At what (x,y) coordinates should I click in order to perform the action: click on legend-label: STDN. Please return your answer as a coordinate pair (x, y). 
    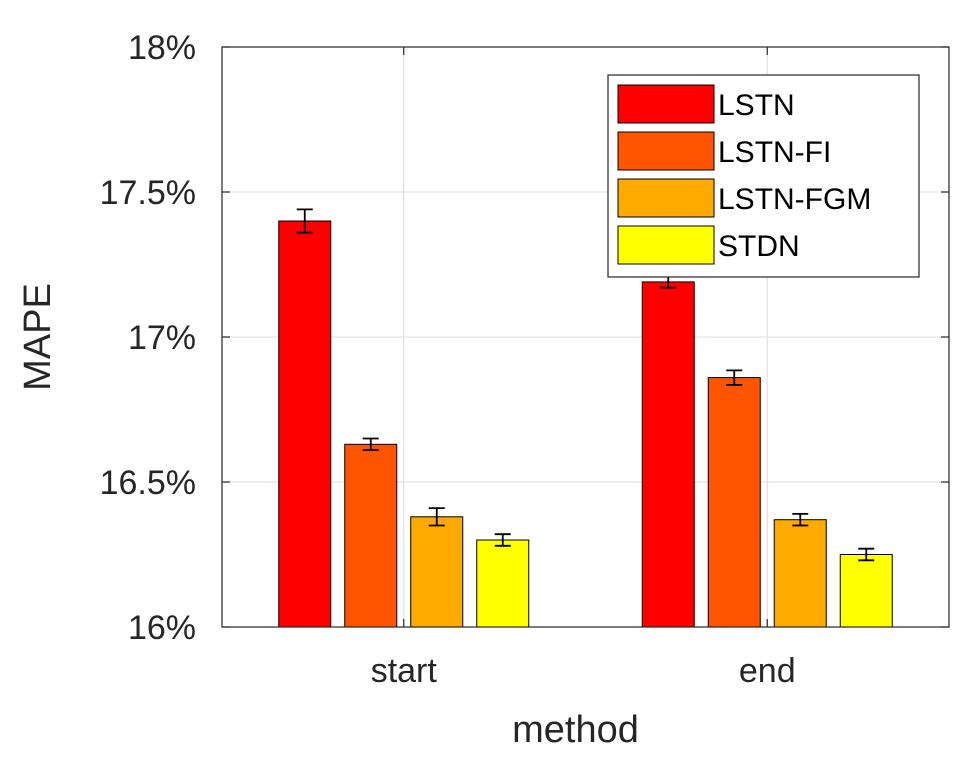
    Looking at the image, I should click on (759, 246).